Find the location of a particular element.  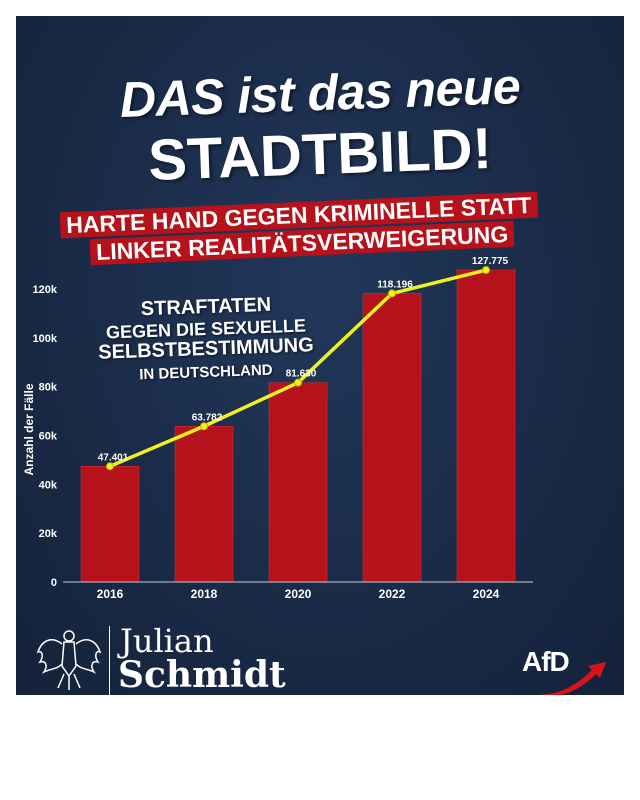

y-tick-label: 40k is located at coordinates (48, 485).